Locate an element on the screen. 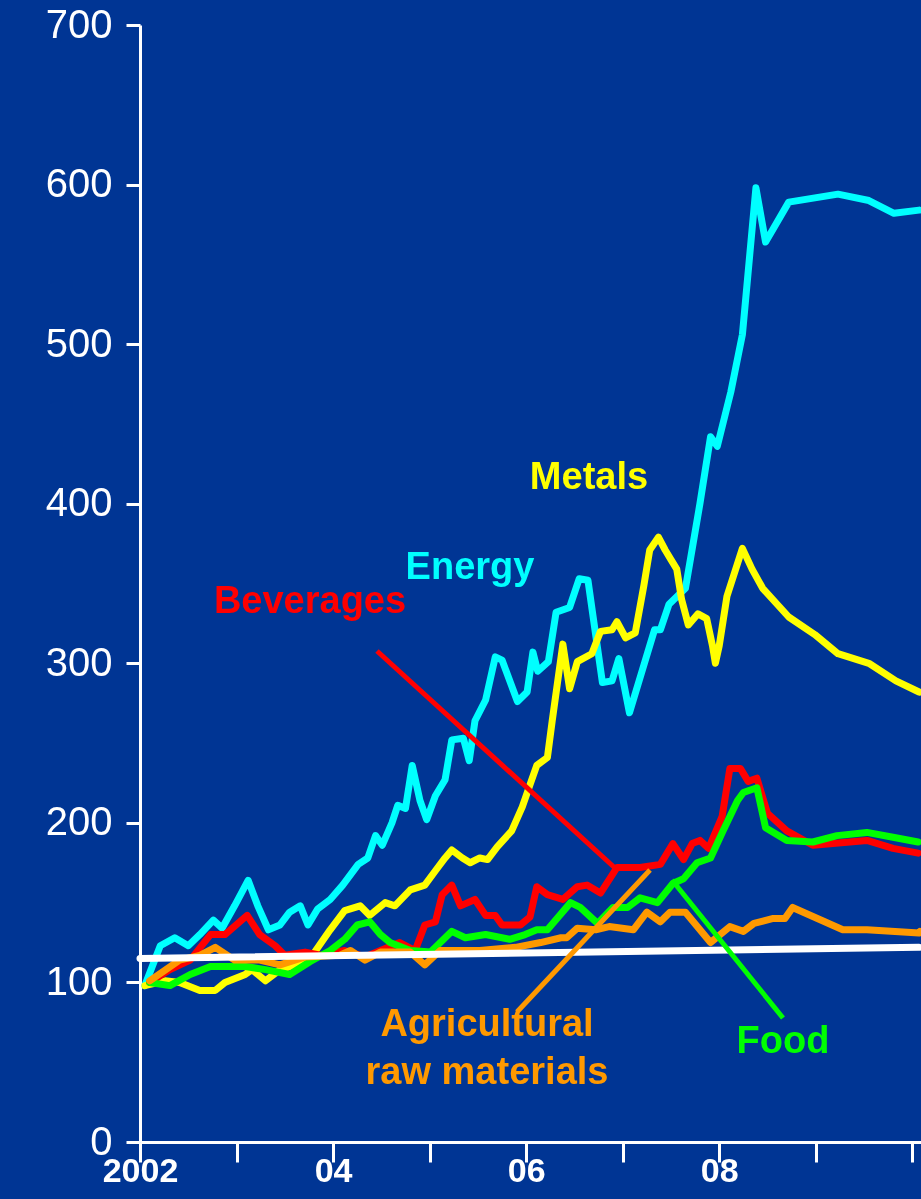  x-tick-label: 04 is located at coordinates (333, 1169).